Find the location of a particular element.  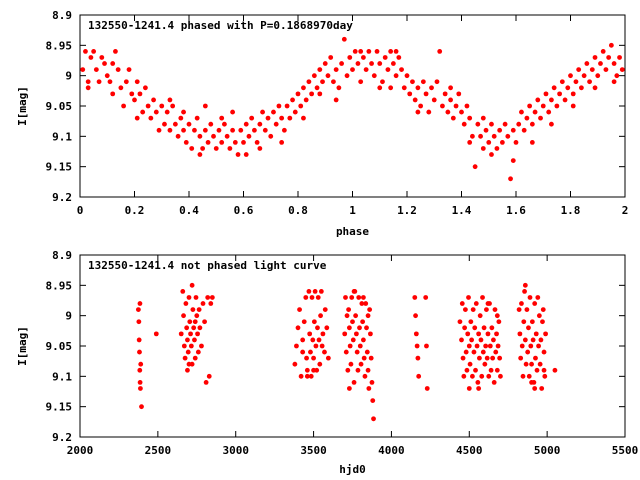

x-tick-label: 5500 is located at coordinates (625, 450).